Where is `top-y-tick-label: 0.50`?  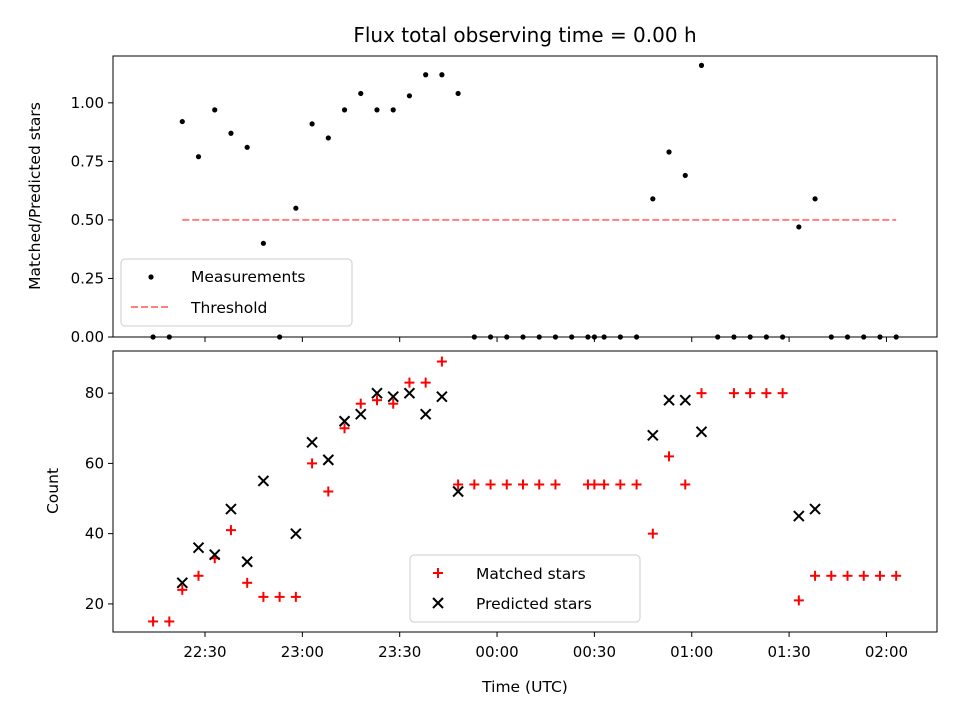
top-y-tick-label: 0.50 is located at coordinates (87, 220).